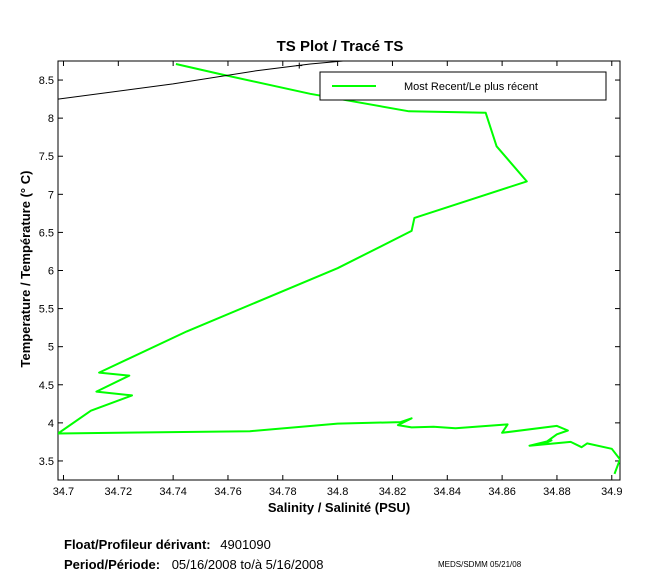  Describe the element at coordinates (201, 80) in the screenshot. I see `series-line-previous` at that location.